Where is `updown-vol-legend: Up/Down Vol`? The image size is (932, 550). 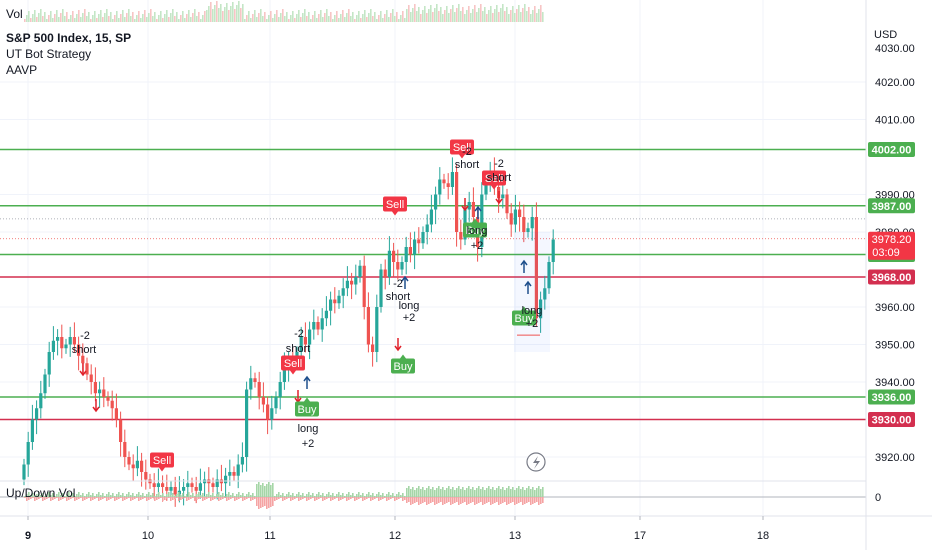
updown-vol-legend: Up/Down Vol is located at coordinates (41, 493).